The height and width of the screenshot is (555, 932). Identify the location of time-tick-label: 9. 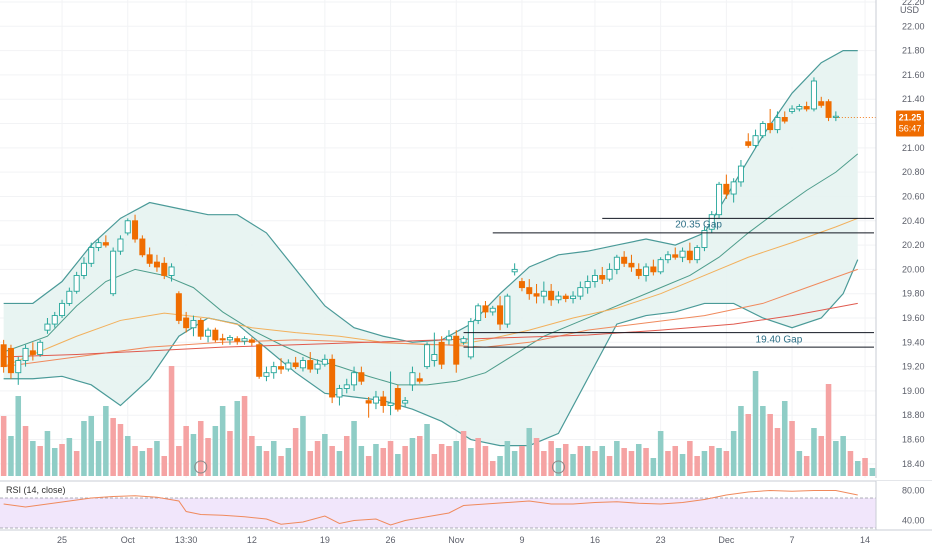
(521, 540).